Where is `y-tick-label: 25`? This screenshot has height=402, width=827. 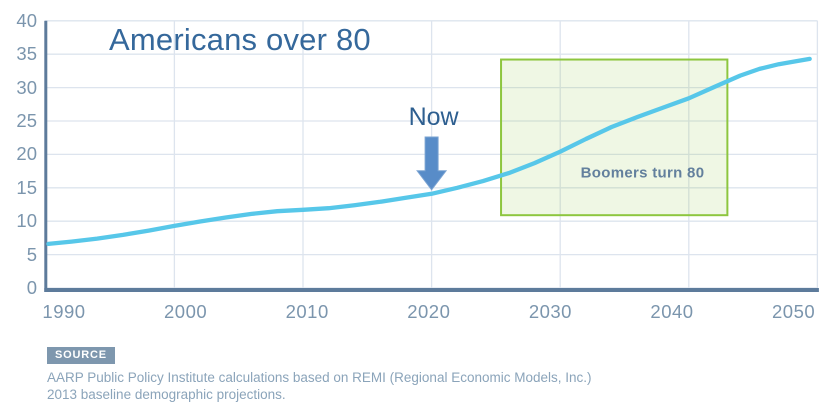 y-tick-label: 25 is located at coordinates (26, 120).